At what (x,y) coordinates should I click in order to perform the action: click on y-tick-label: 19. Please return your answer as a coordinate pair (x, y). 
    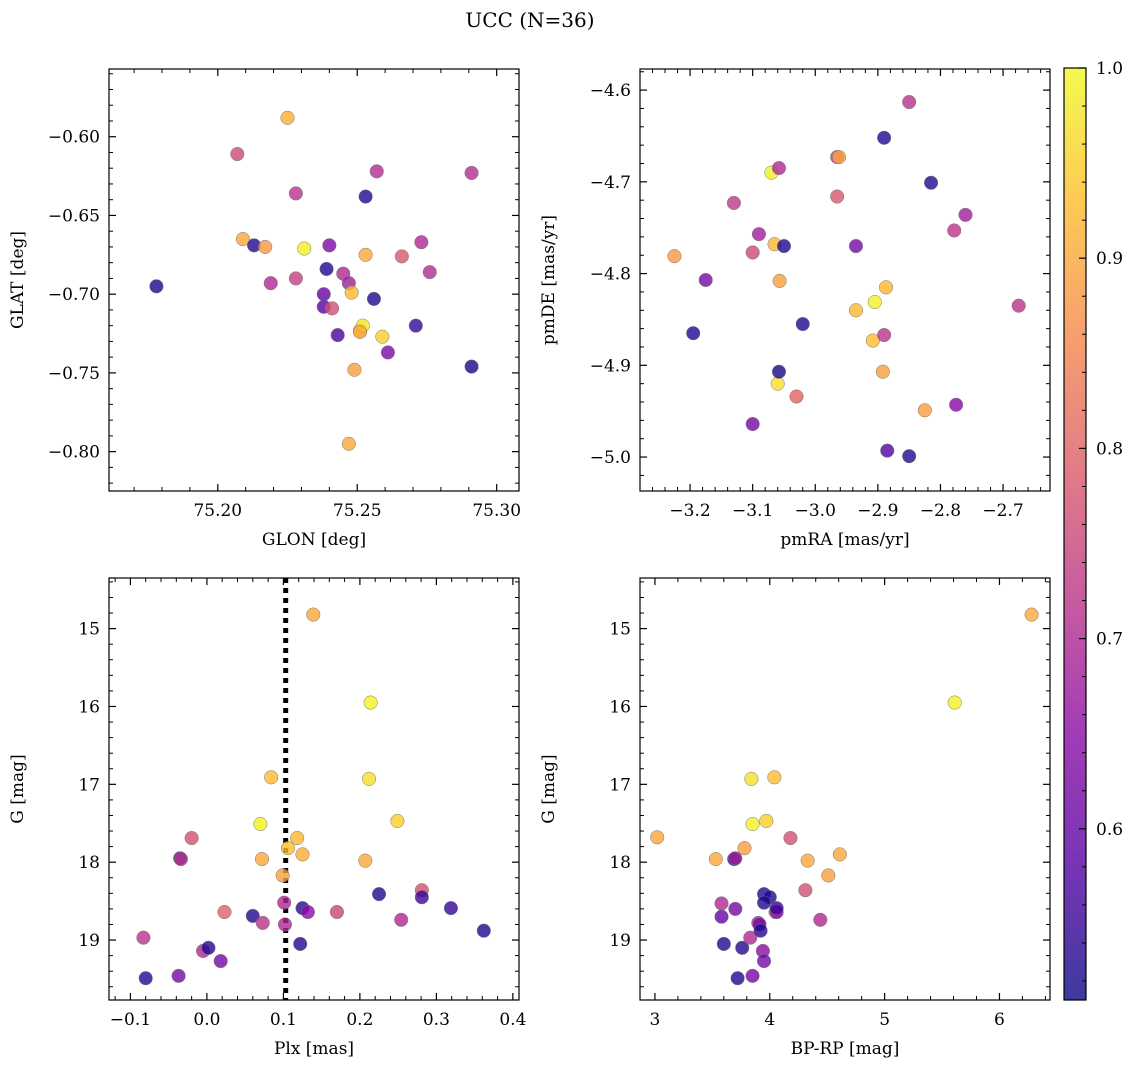
    Looking at the image, I should click on (620, 941).